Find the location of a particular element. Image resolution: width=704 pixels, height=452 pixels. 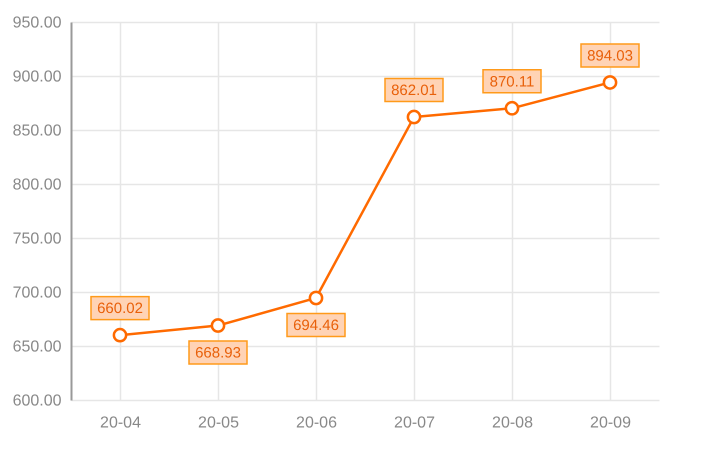

x-tick-label: 20-06 is located at coordinates (317, 423).